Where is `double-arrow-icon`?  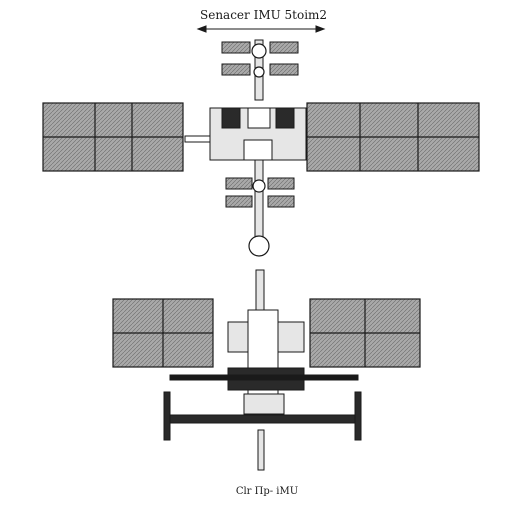 double-arrow-icon is located at coordinates (261, 29).